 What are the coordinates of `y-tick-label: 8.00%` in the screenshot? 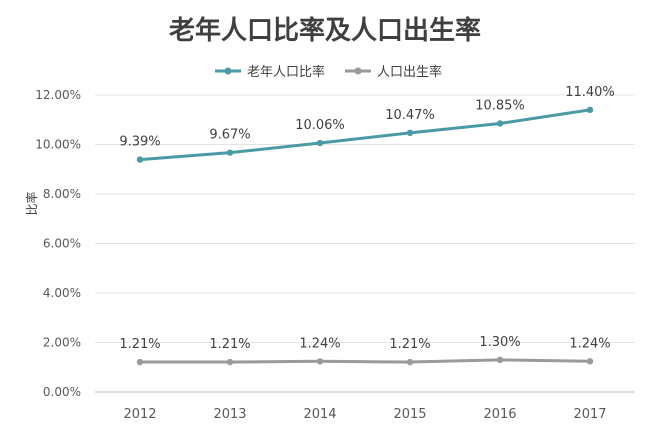 It's located at (62, 194).